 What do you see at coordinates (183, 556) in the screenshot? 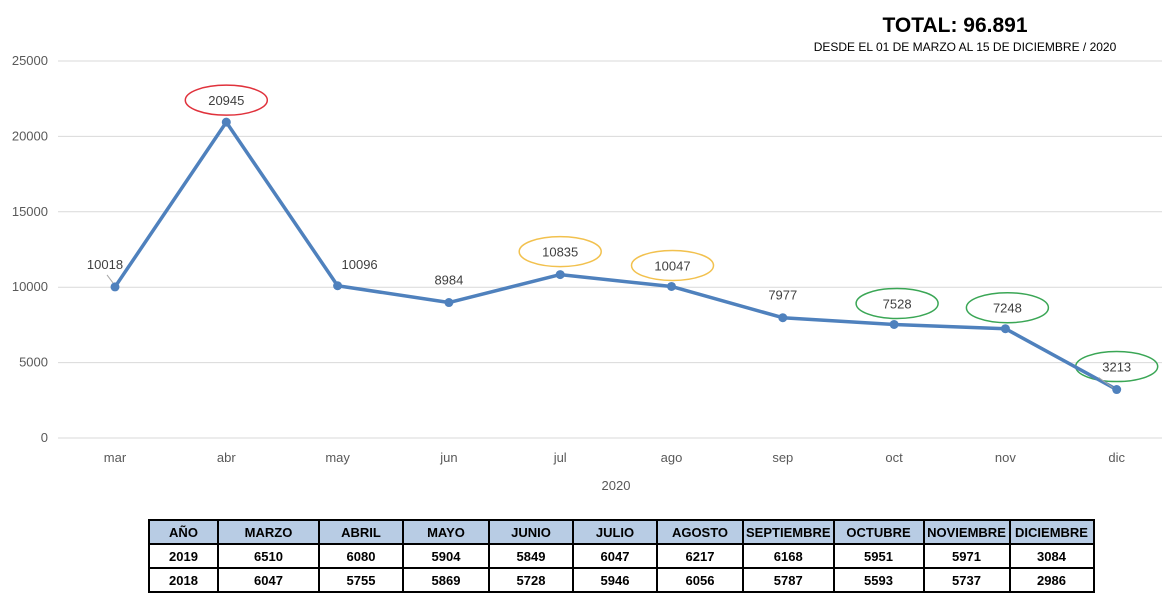
I see `table-cell: 2019` at bounding box center [183, 556].